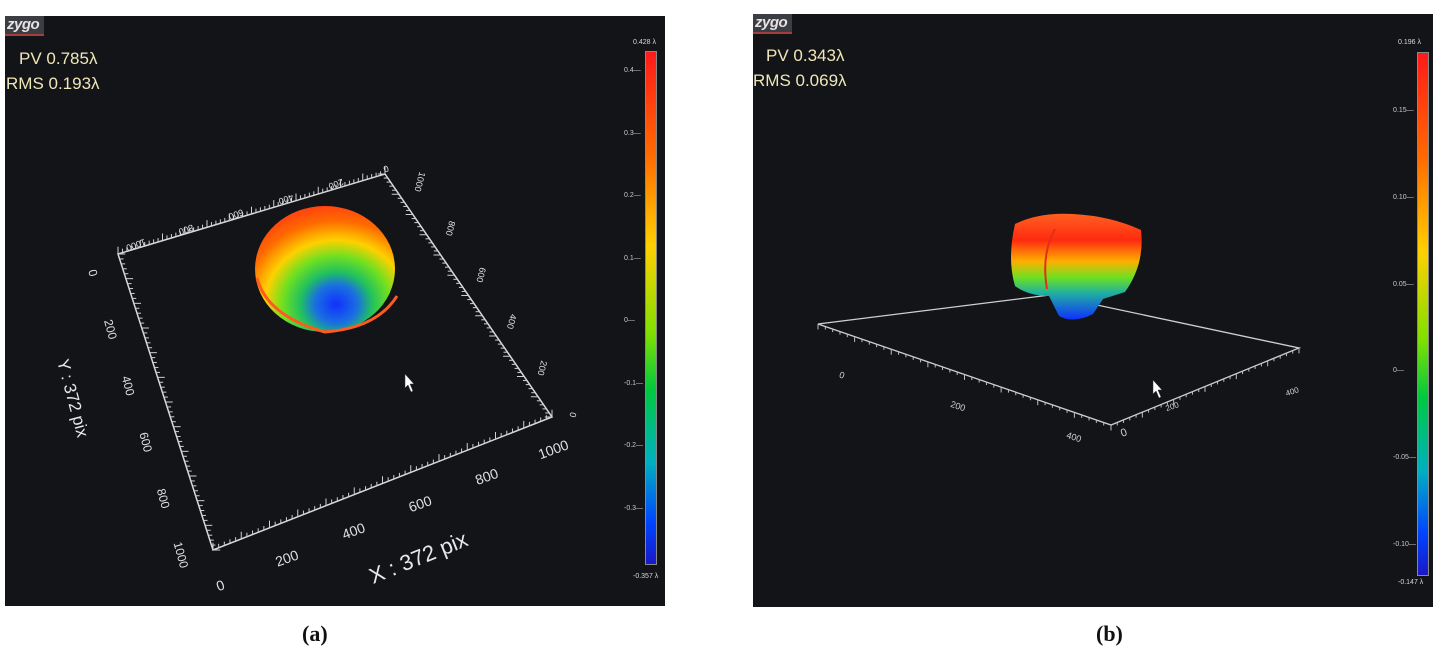 The height and width of the screenshot is (652, 1443). I want to click on caption-a: (a), so click(315, 633).